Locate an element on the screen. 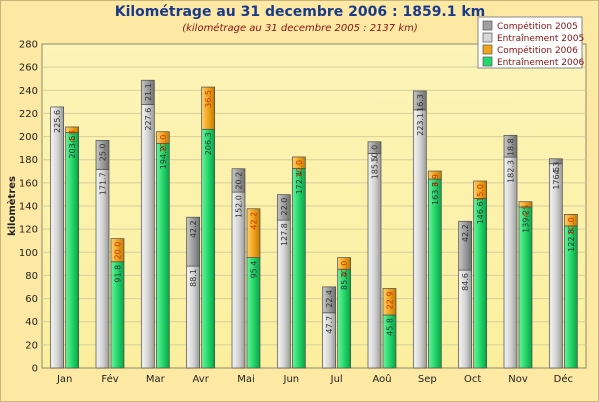 The image size is (599, 402). bar-value-label: 18.8 is located at coordinates (511, 147).